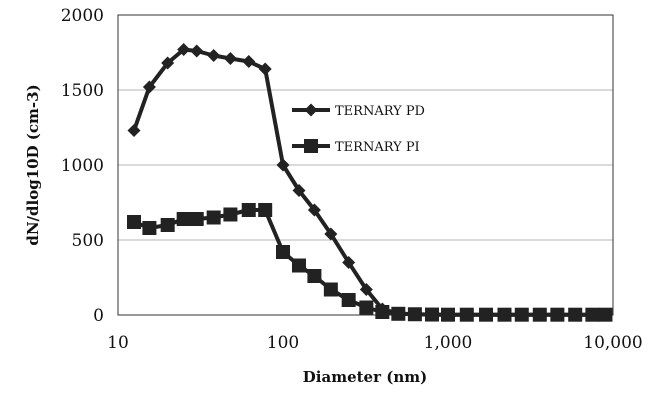 The height and width of the screenshot is (393, 653). What do you see at coordinates (380, 111) in the screenshot?
I see `legend-label: TERNARY PD` at bounding box center [380, 111].